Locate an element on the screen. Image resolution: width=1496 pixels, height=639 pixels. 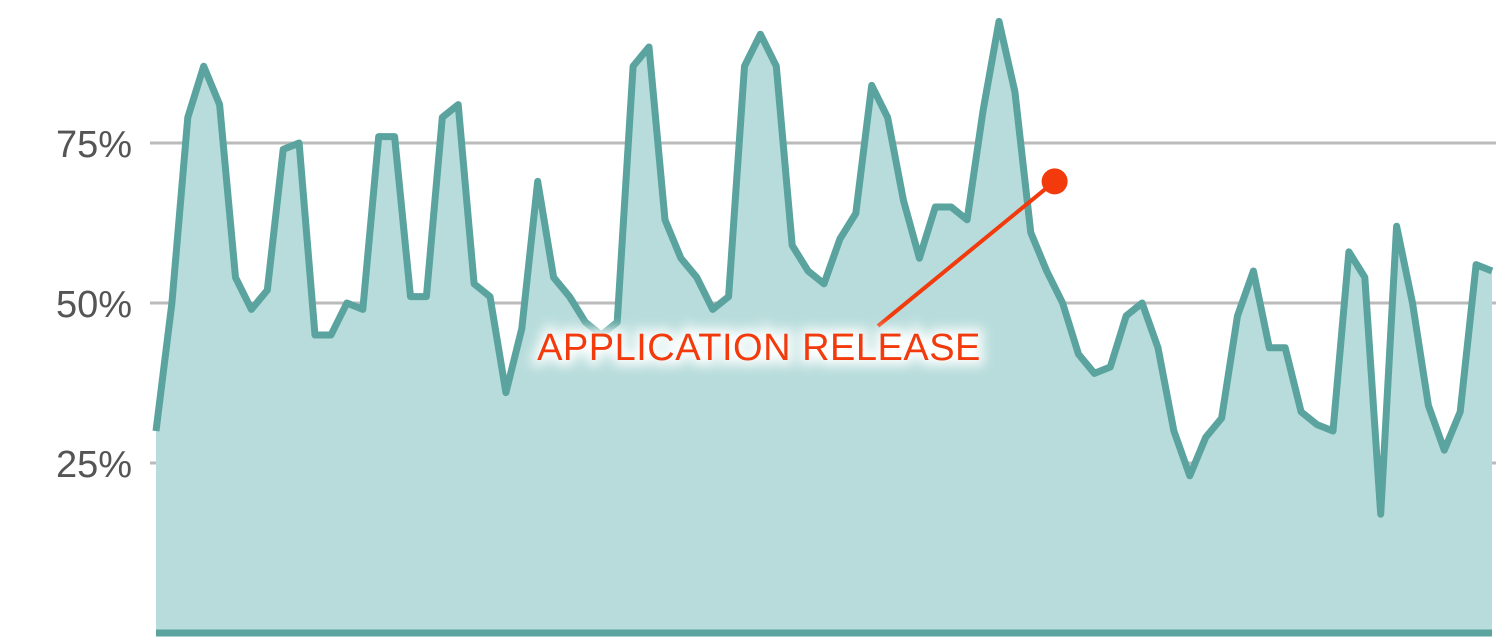
y-tick-label-50: 50% is located at coordinates (94, 305).